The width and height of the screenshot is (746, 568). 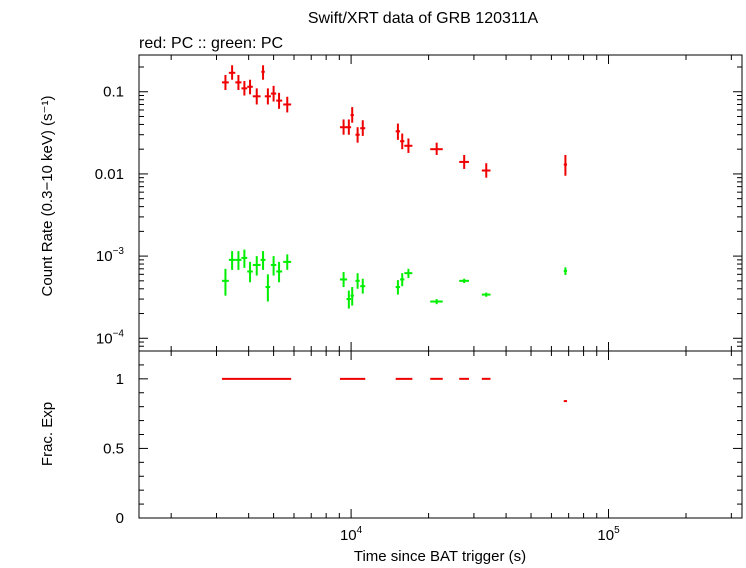 I want to click on y-axis-label-top: Count Rate (0.3−10 keV) (s⁻¹), so click(x=47, y=196).